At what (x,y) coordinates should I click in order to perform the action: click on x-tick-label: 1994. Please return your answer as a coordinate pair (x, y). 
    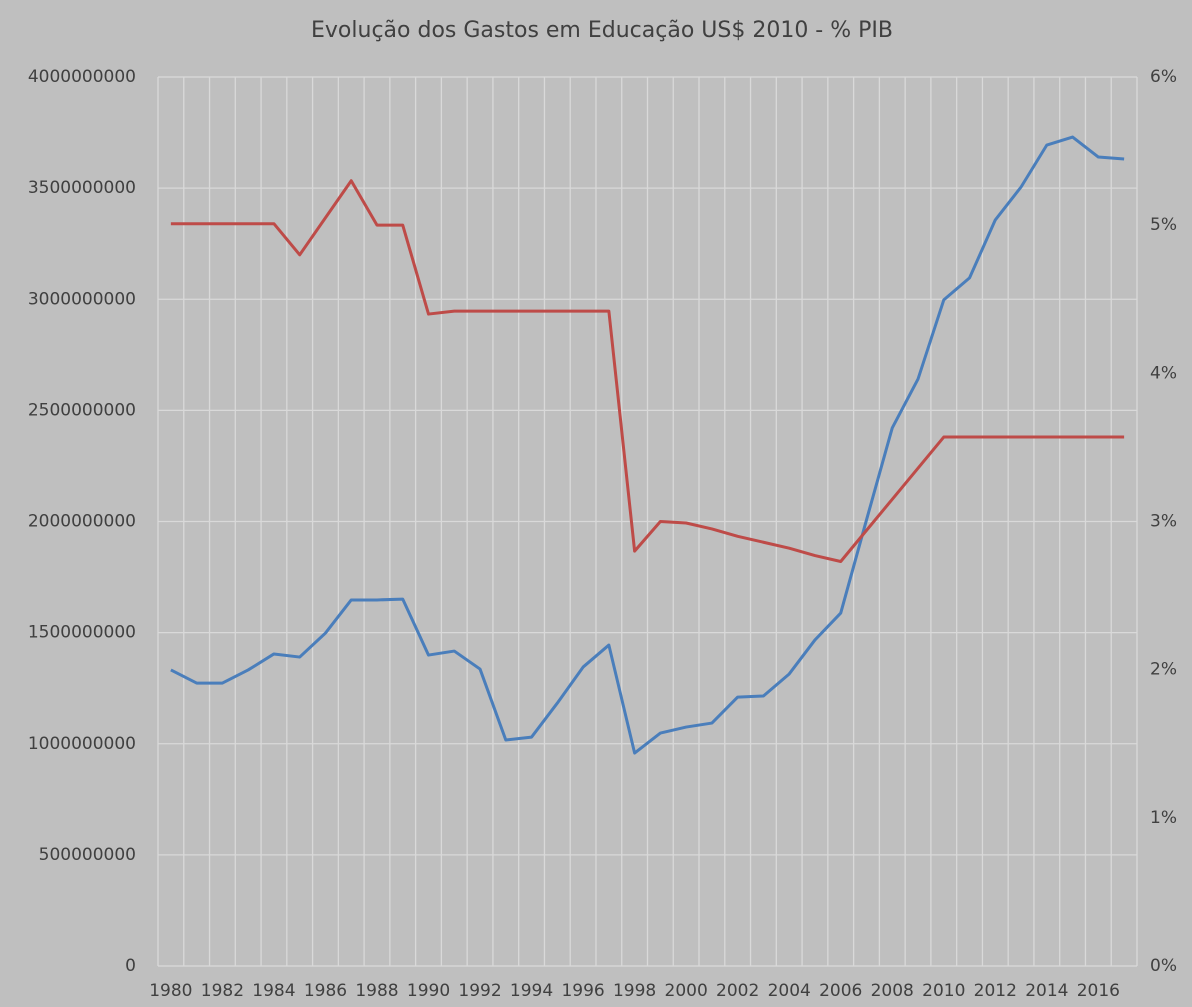
    Looking at the image, I should click on (531, 991).